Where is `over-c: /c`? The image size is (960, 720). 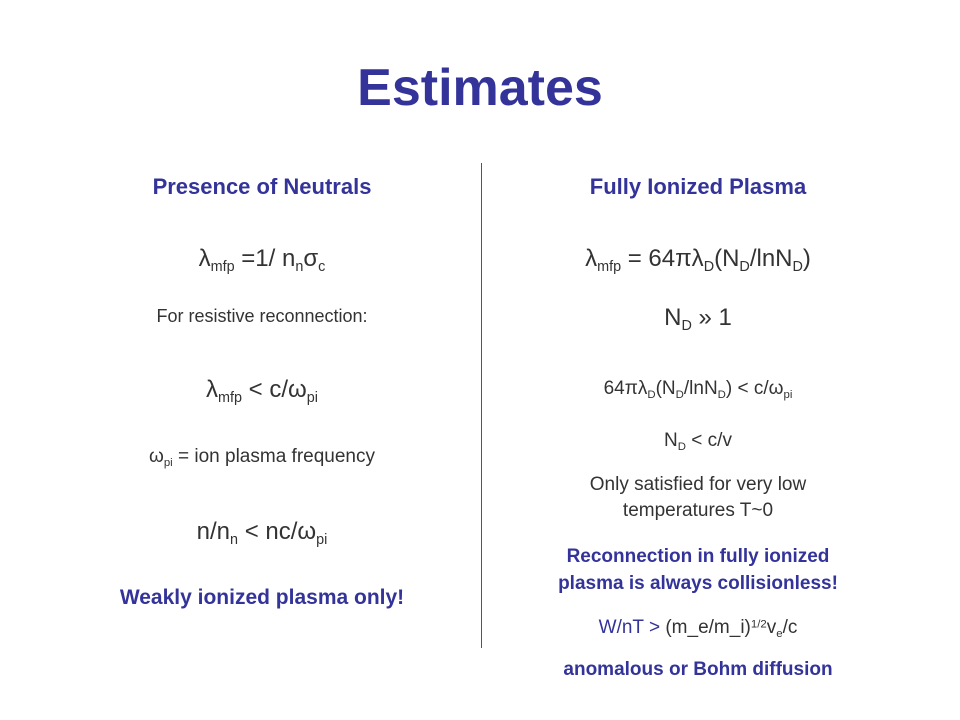 over-c: /c is located at coordinates (790, 627).